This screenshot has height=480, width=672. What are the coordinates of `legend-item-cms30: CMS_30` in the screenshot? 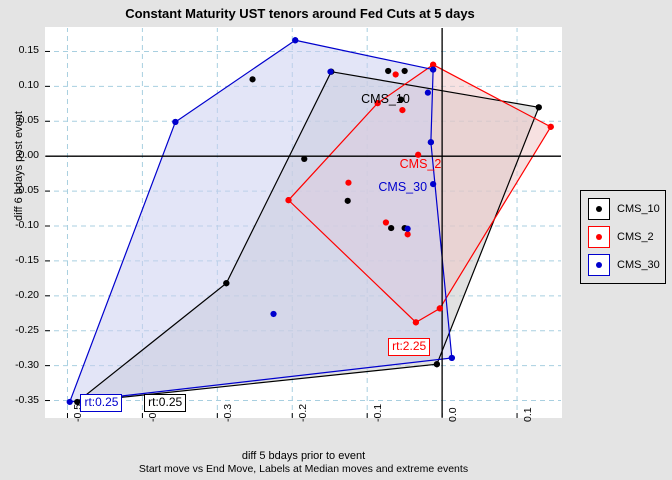 It's located at (628, 265).